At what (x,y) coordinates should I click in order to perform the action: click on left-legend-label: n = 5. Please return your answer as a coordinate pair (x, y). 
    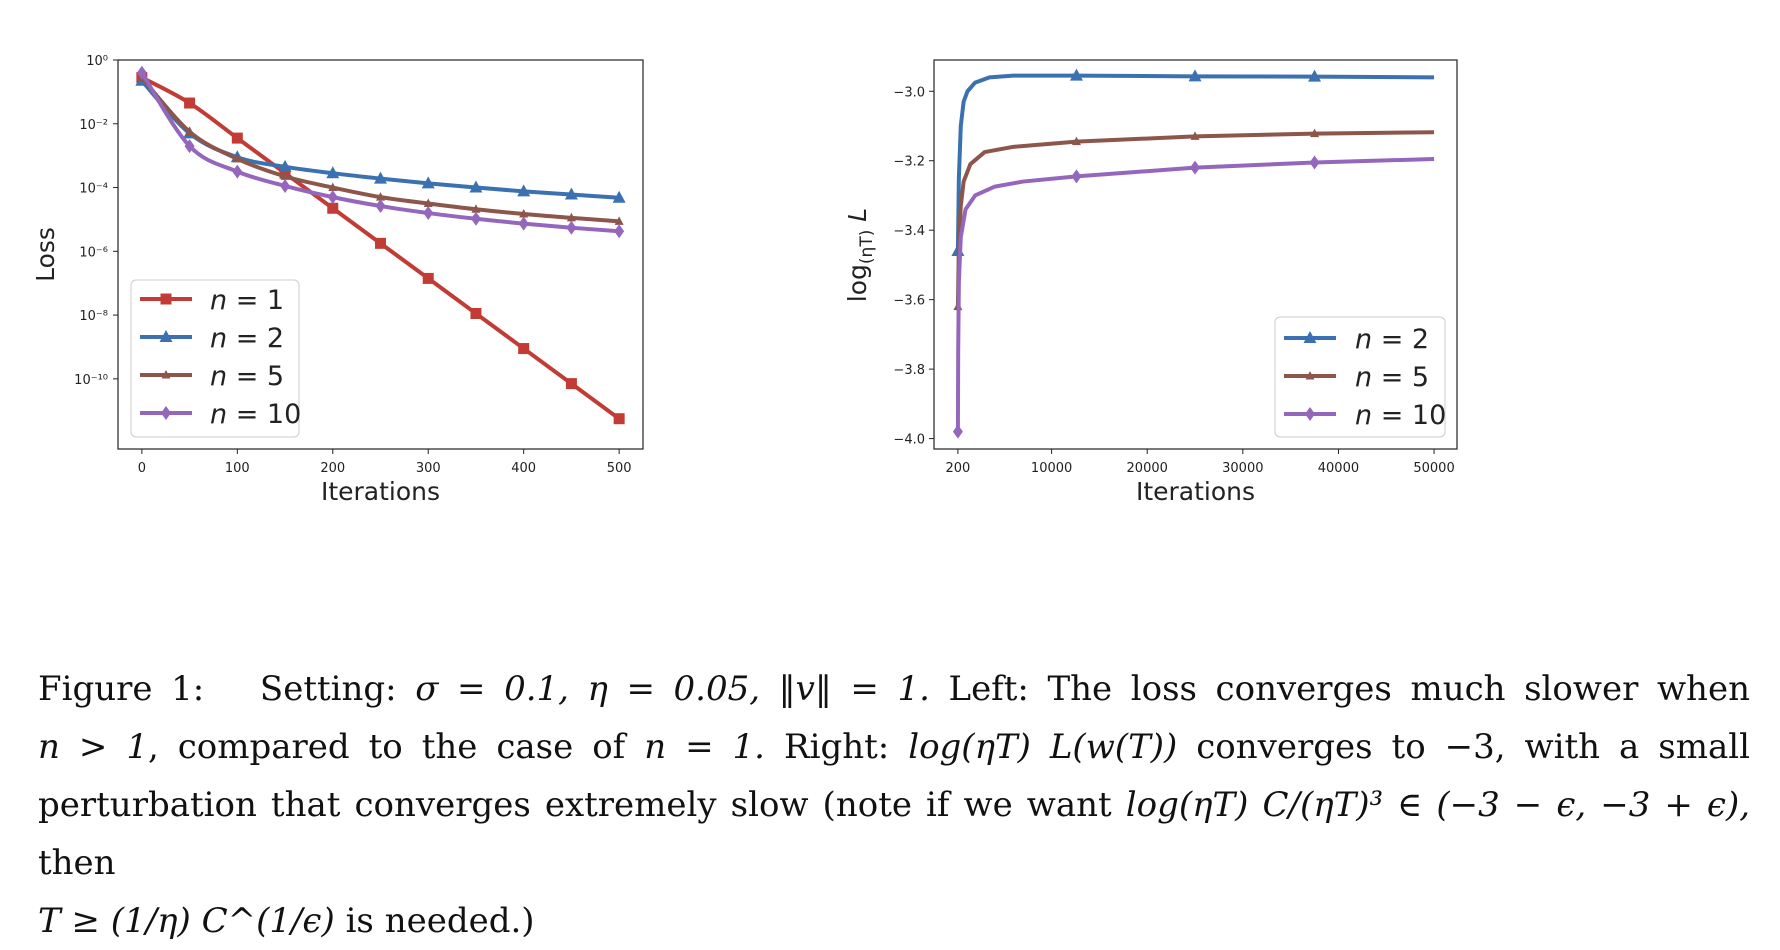
    Looking at the image, I should click on (247, 376).